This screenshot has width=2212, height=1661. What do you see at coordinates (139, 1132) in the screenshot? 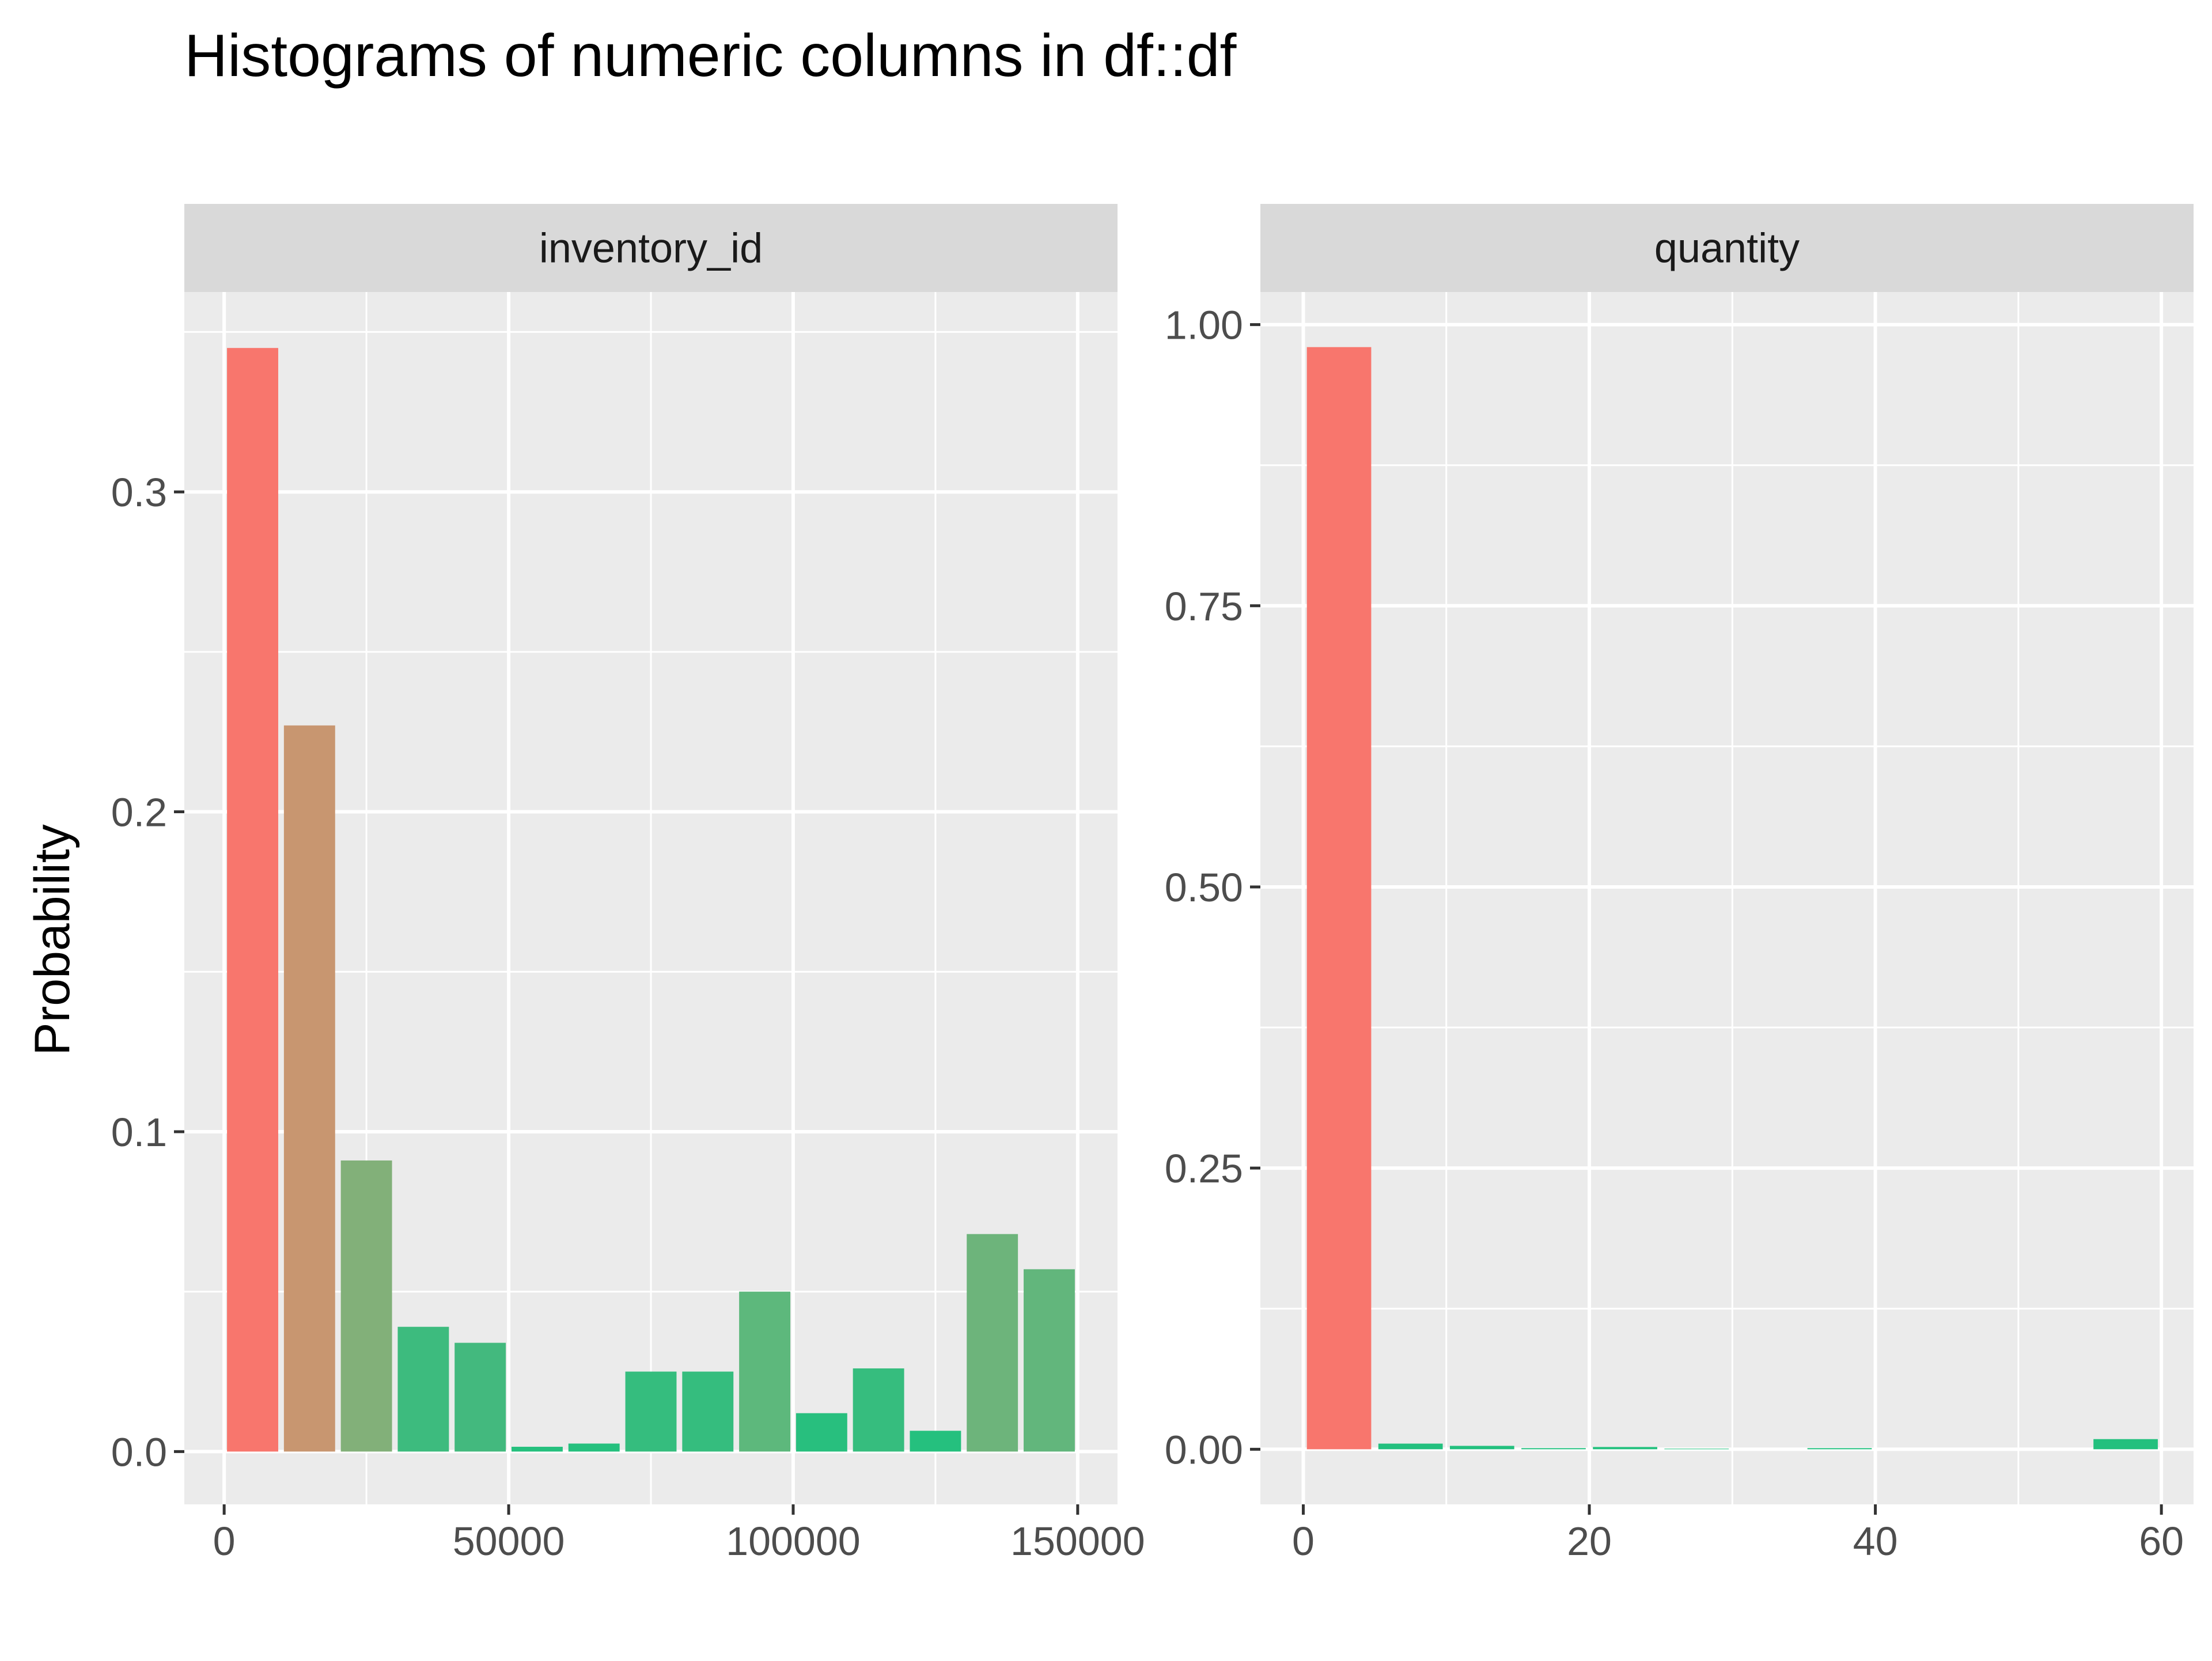
I see `y-tick-label: 0.1` at bounding box center [139, 1132].